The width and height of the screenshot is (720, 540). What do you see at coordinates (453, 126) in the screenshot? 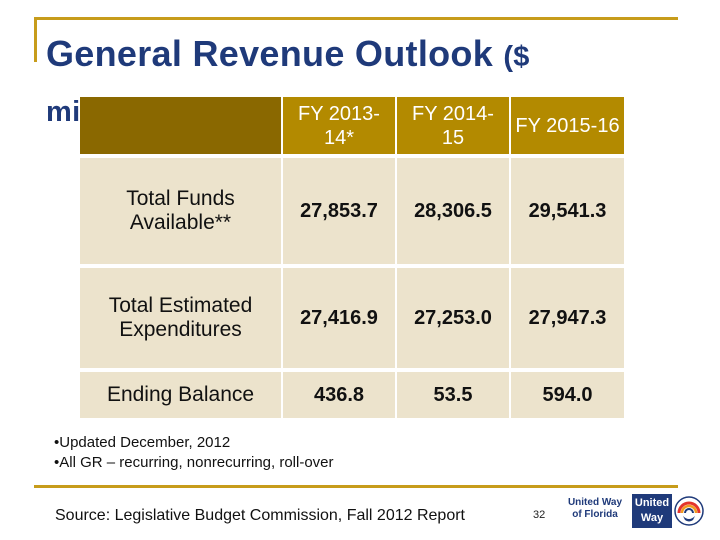
I see `header-fy-2014-15: FY 2014-15` at bounding box center [453, 126].